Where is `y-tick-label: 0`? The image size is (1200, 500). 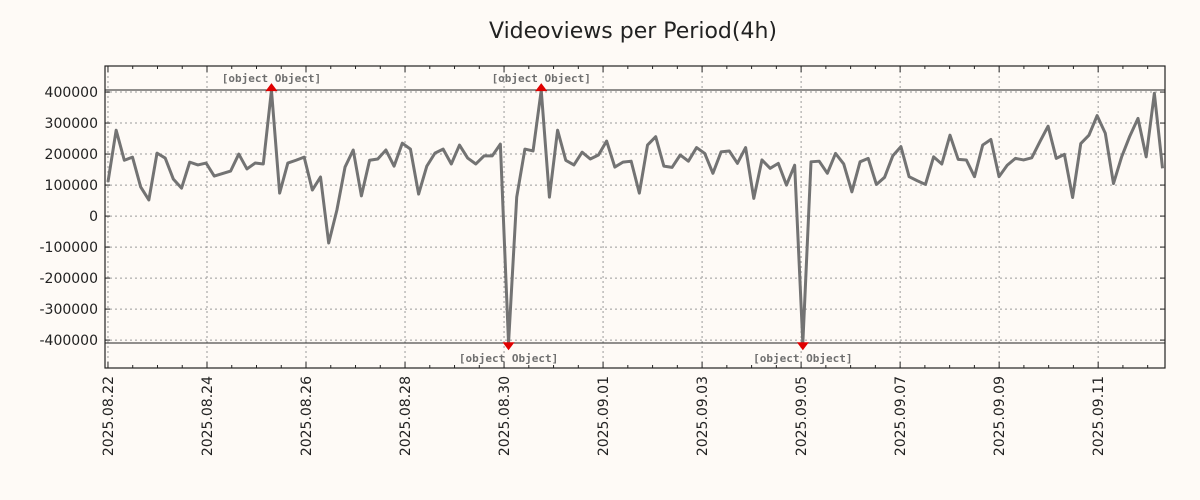
y-tick-label: 0 is located at coordinates (93, 217).